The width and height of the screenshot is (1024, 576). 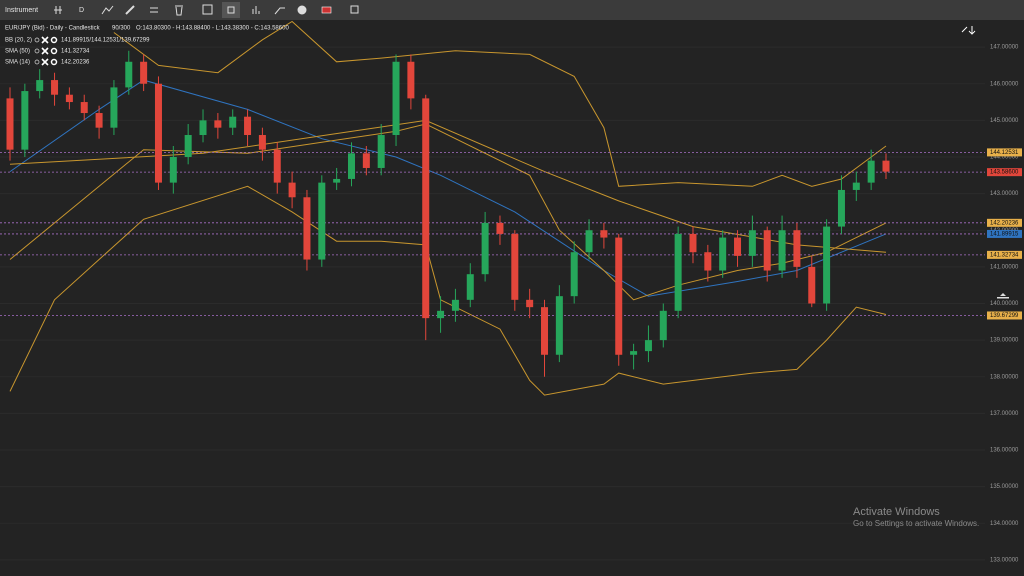 I want to click on level-label: 139.67299, so click(x=1004, y=316).